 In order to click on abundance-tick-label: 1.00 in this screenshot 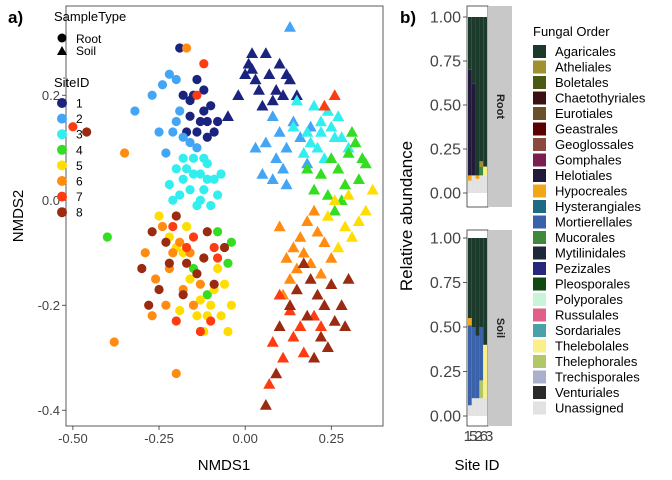, I will do `click(445, 18)`.